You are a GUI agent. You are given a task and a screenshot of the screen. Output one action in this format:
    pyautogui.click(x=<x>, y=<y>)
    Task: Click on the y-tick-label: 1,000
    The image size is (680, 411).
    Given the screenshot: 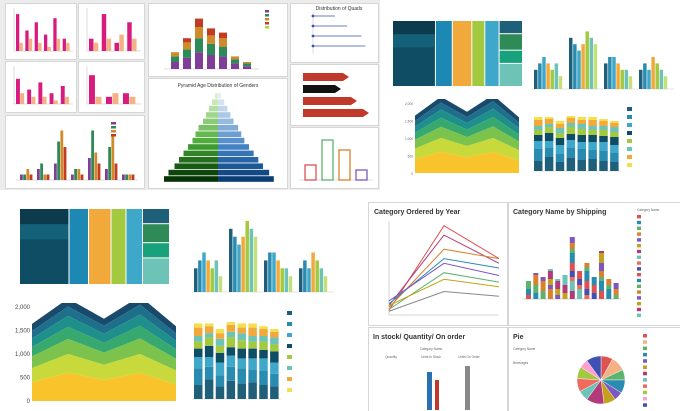 What is the action you would take?
    pyautogui.click(x=23, y=355)
    